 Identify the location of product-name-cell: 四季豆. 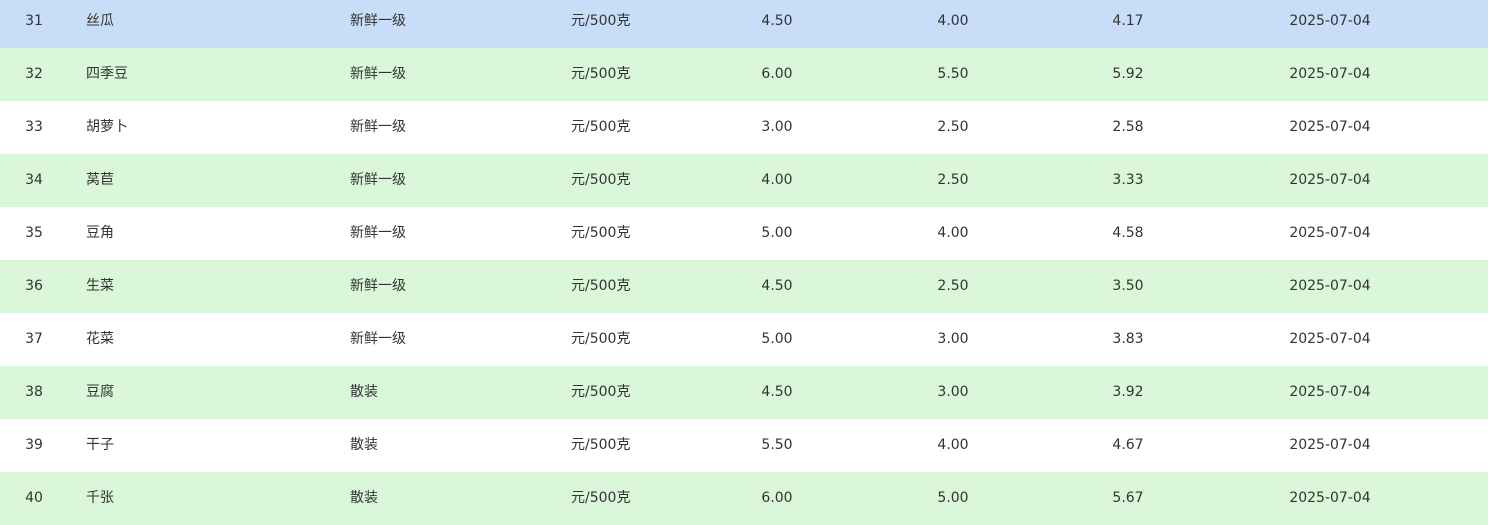
(107, 74).